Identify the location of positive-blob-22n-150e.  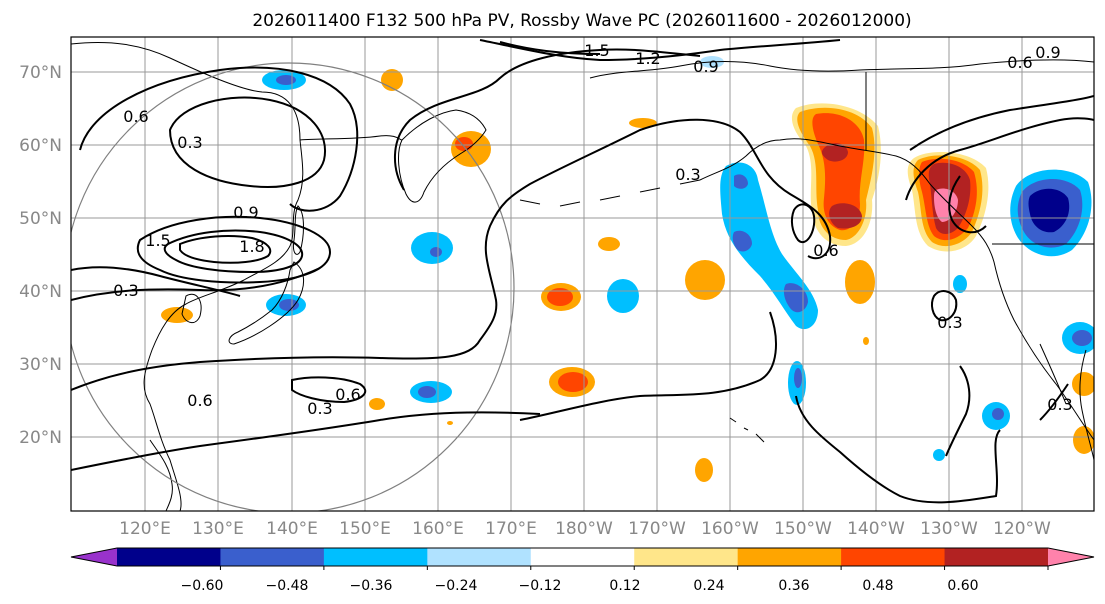
(377, 404).